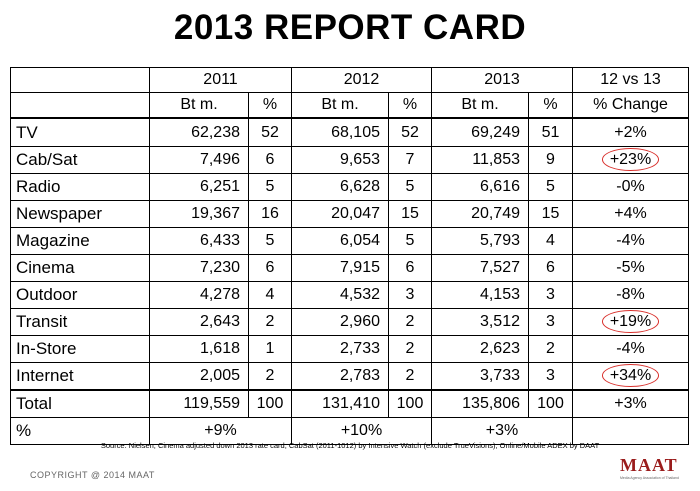 This screenshot has width=700, height=491. I want to click on change-value-circled: +34%, so click(630, 375).